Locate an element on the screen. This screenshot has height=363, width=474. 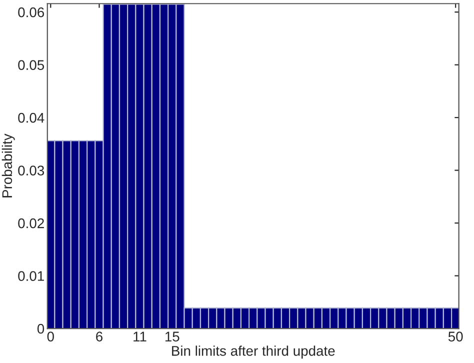
y-tick-label: 0.04 is located at coordinates (31, 117).